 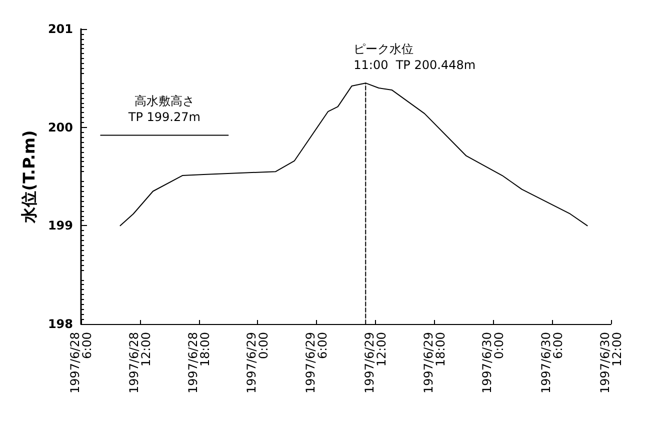 What do you see at coordinates (317, 363) in the screenshot?
I see `x-tick-label: 1997/6/29 6:00` at bounding box center [317, 363].